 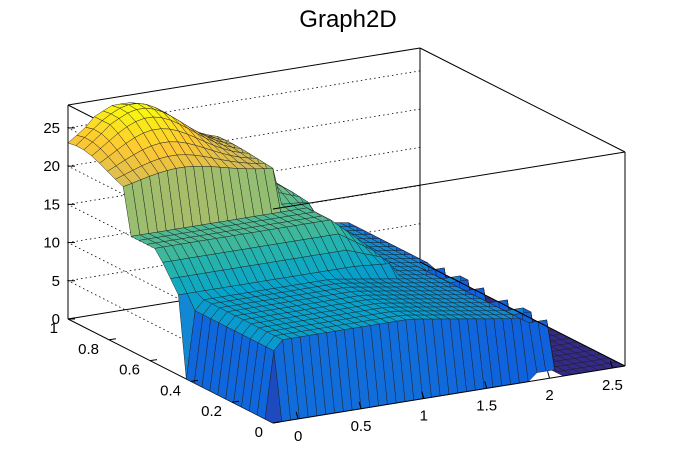 What do you see at coordinates (549, 395) in the screenshot?
I see `x-tick-label: 2` at bounding box center [549, 395].